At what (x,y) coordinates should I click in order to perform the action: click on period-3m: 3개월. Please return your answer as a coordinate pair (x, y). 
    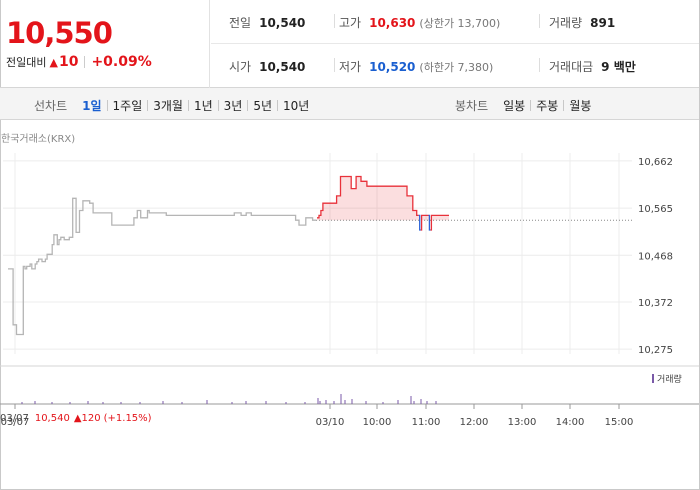
    Looking at the image, I should click on (168, 106).